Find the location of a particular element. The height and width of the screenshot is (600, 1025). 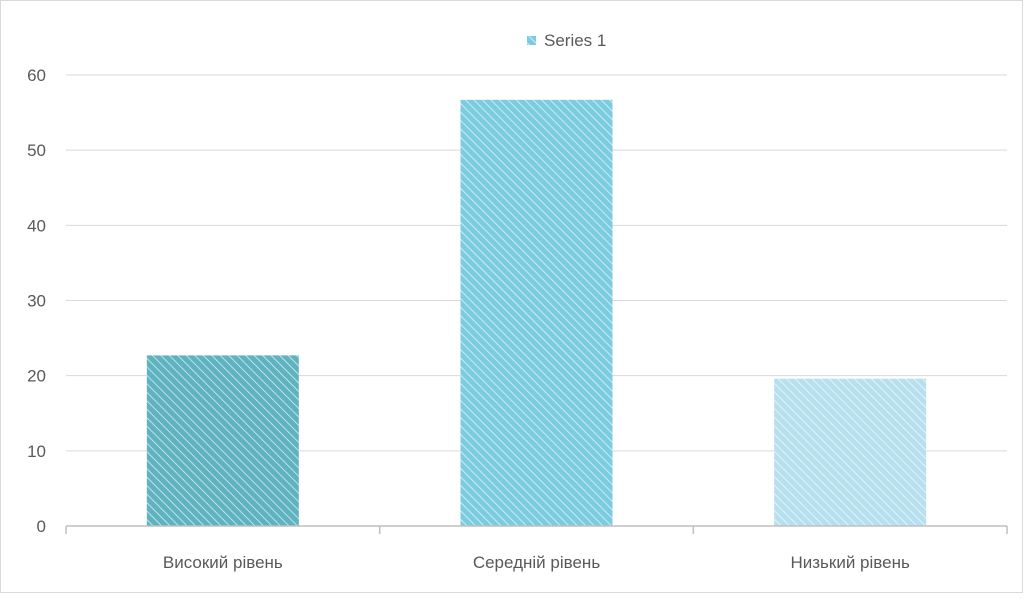

y-tick-label: 50 is located at coordinates (36, 150).